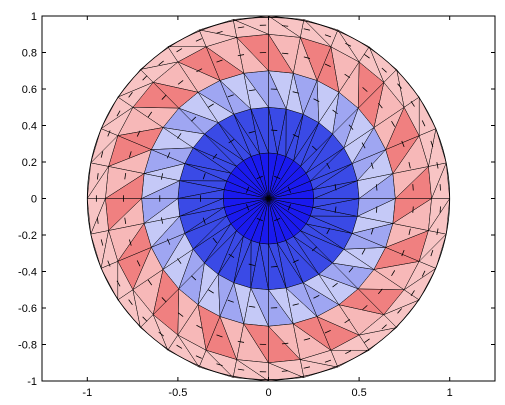 The width and height of the screenshot is (505, 405). I want to click on y-tick-label: -0.8, so click(27, 346).